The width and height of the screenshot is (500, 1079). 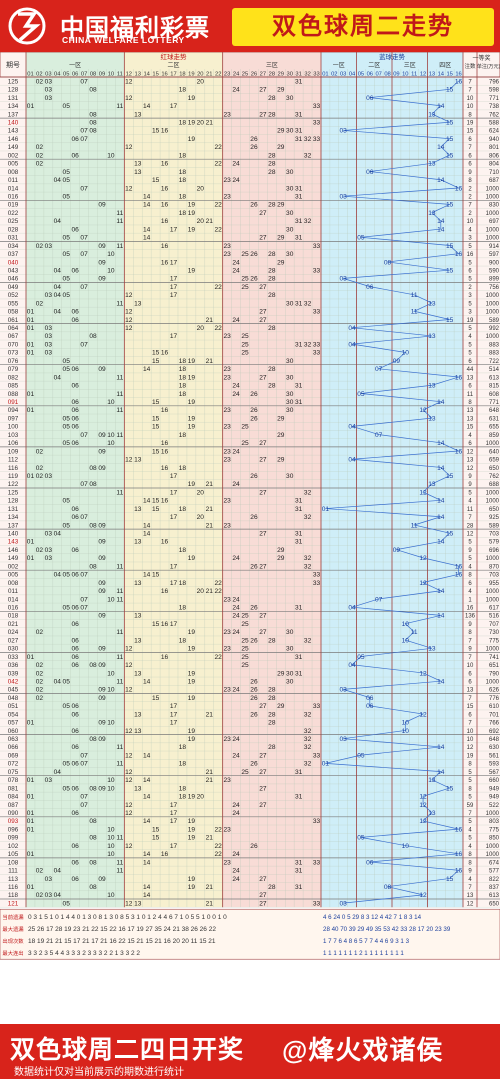 I want to click on red-trend-header: 红球走势, so click(x=174, y=56).